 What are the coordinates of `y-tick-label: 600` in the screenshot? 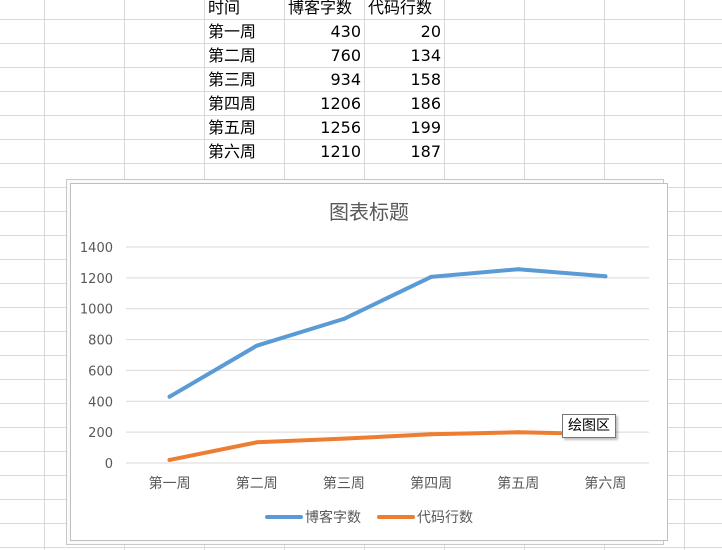 It's located at (100, 371).